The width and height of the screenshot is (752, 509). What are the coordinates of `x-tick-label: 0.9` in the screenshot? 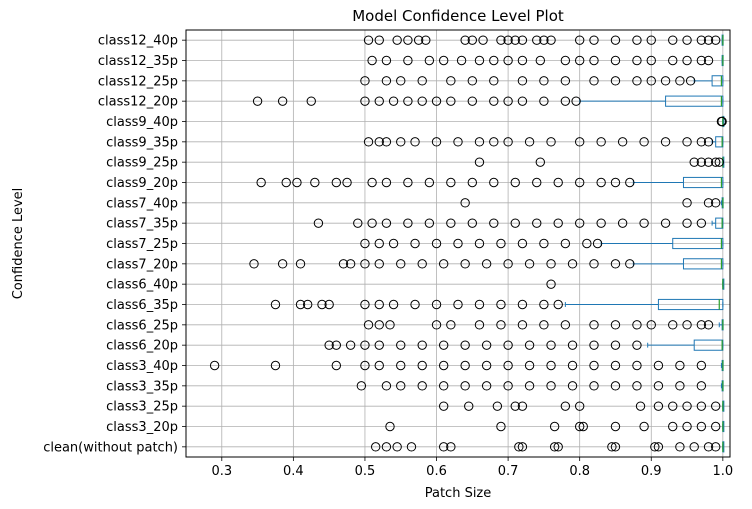 It's located at (651, 471).